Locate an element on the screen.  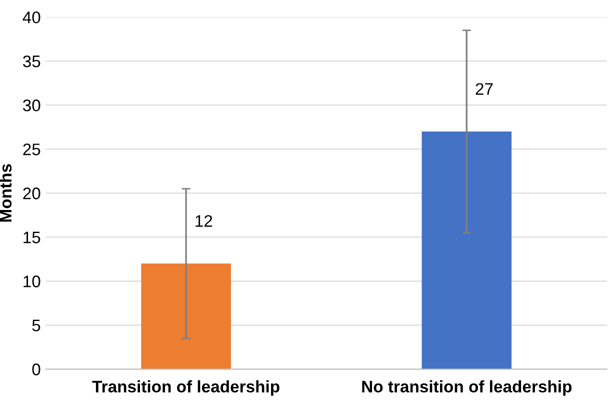
y-tick-label: 30 is located at coordinates (31, 106).